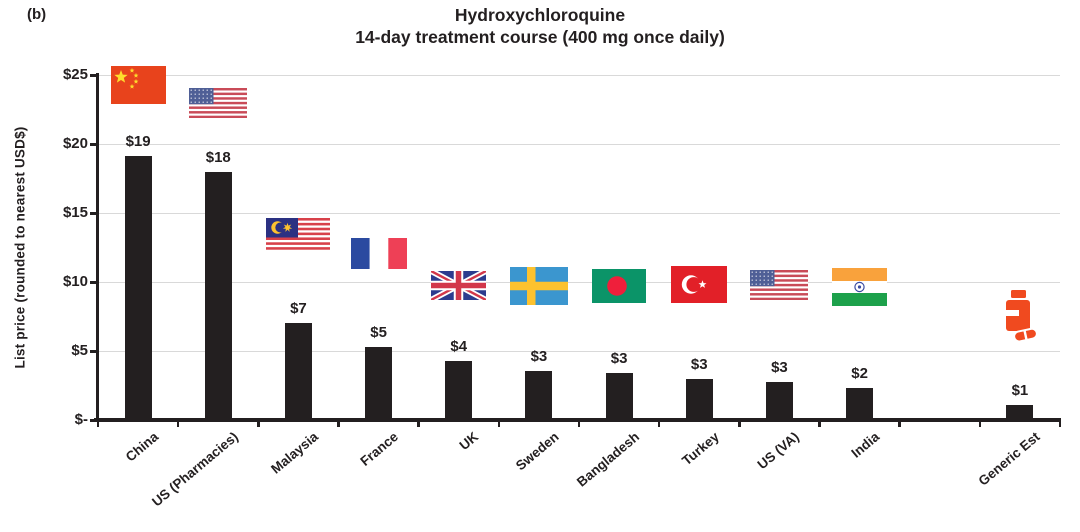  Describe the element at coordinates (138, 288) in the screenshot. I see `bar-china` at that location.